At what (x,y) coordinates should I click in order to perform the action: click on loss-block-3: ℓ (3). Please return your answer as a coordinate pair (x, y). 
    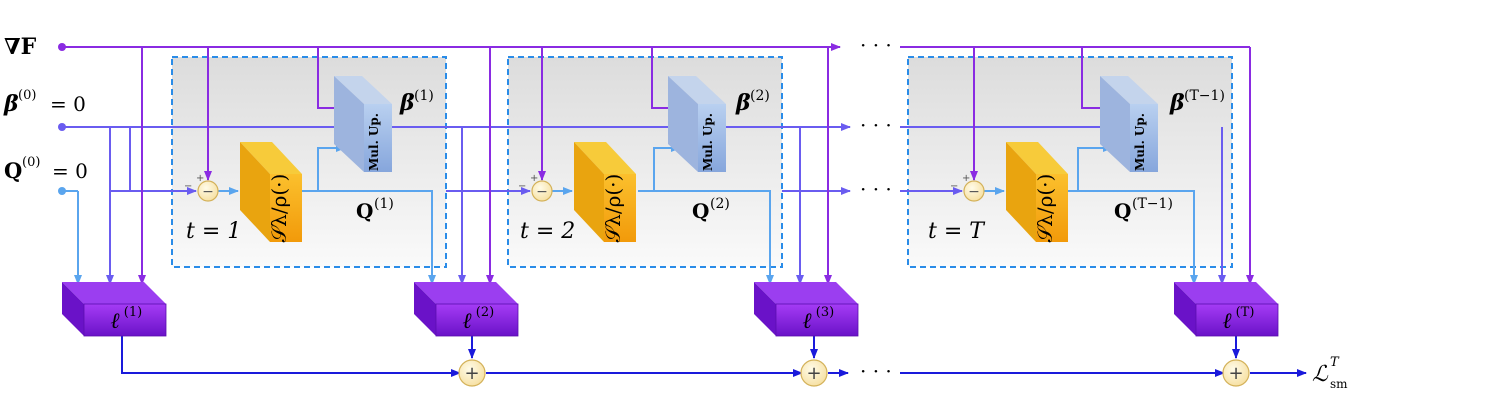
    Looking at the image, I should click on (806, 309).